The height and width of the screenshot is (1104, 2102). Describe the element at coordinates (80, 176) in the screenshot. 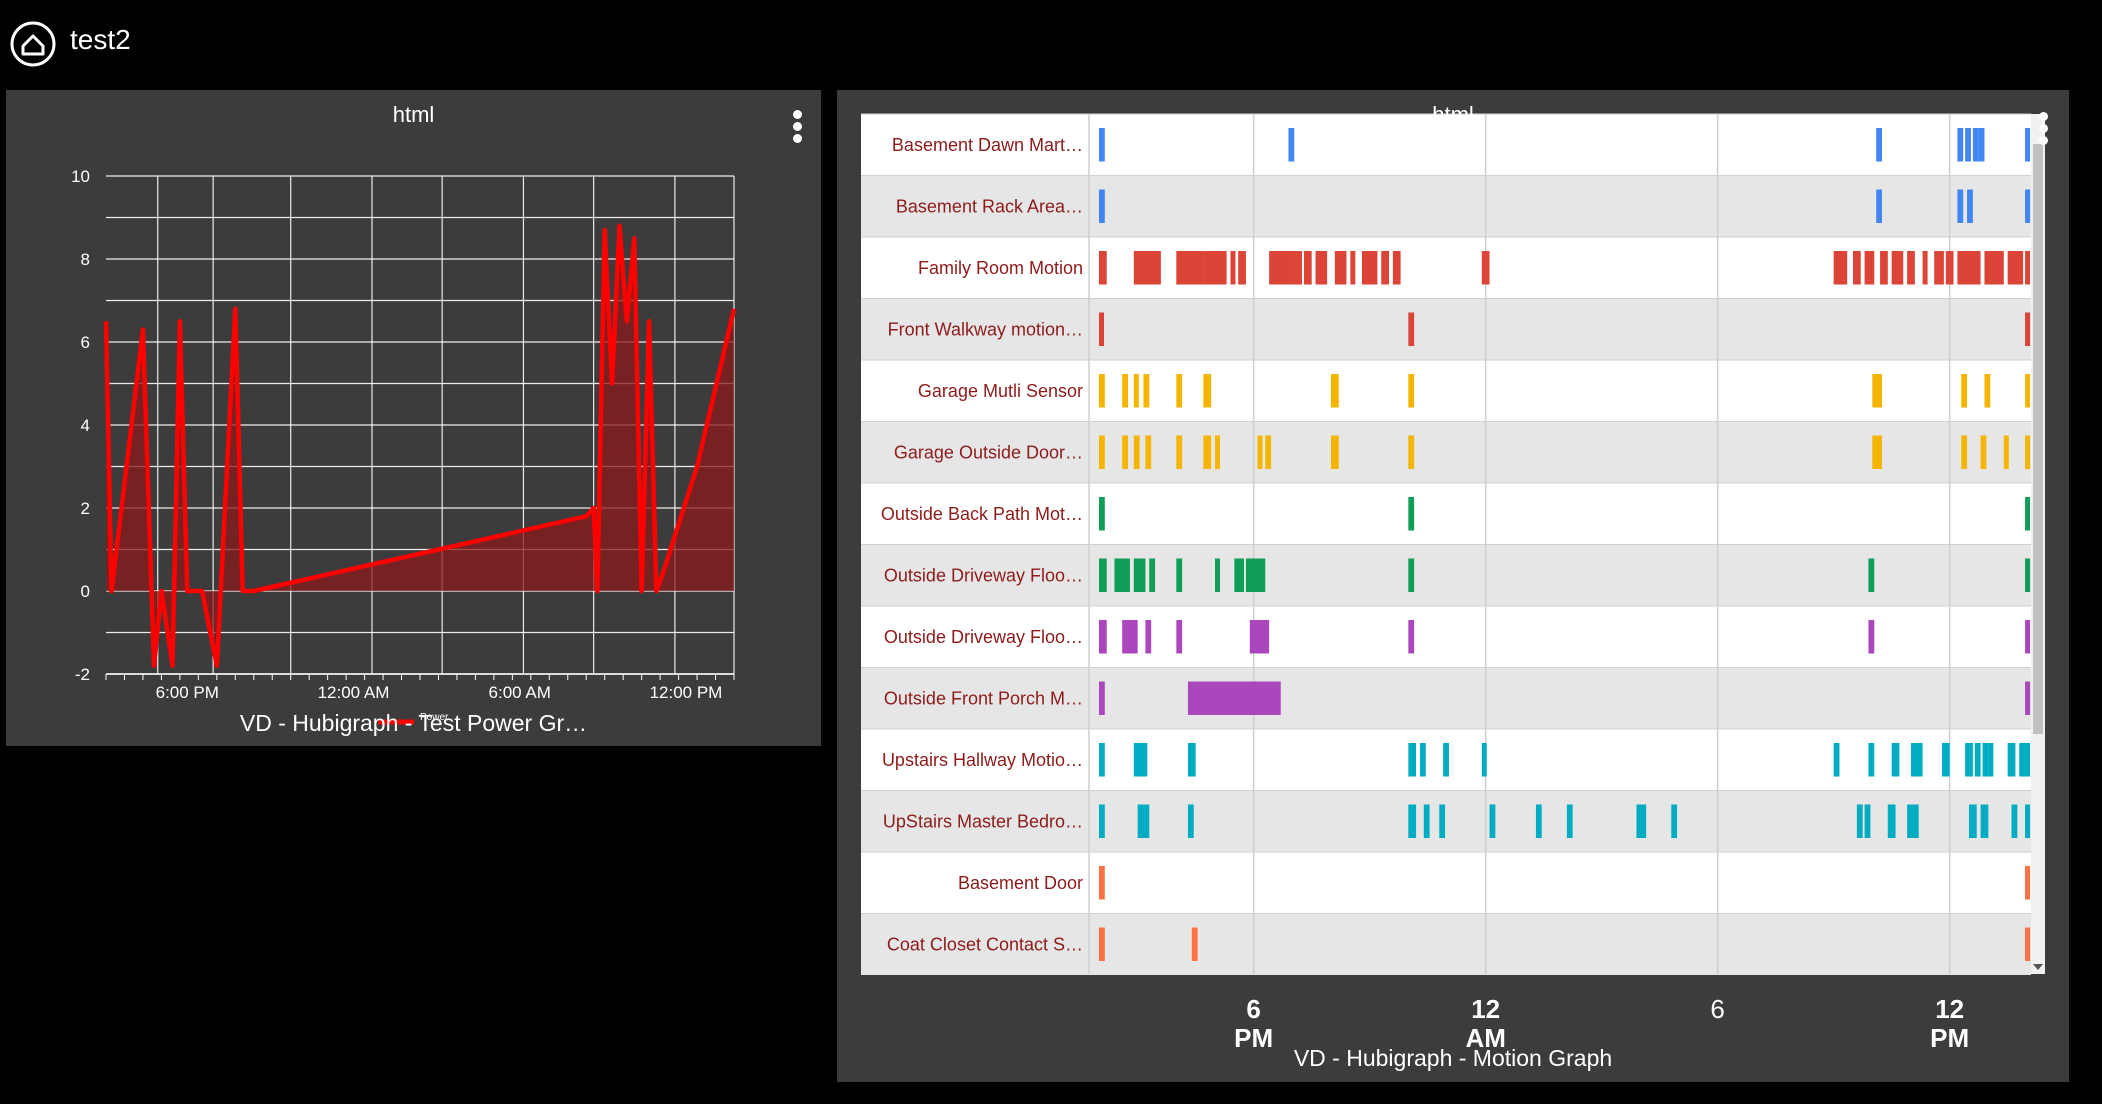

I see `y-tick-label: 10` at that location.